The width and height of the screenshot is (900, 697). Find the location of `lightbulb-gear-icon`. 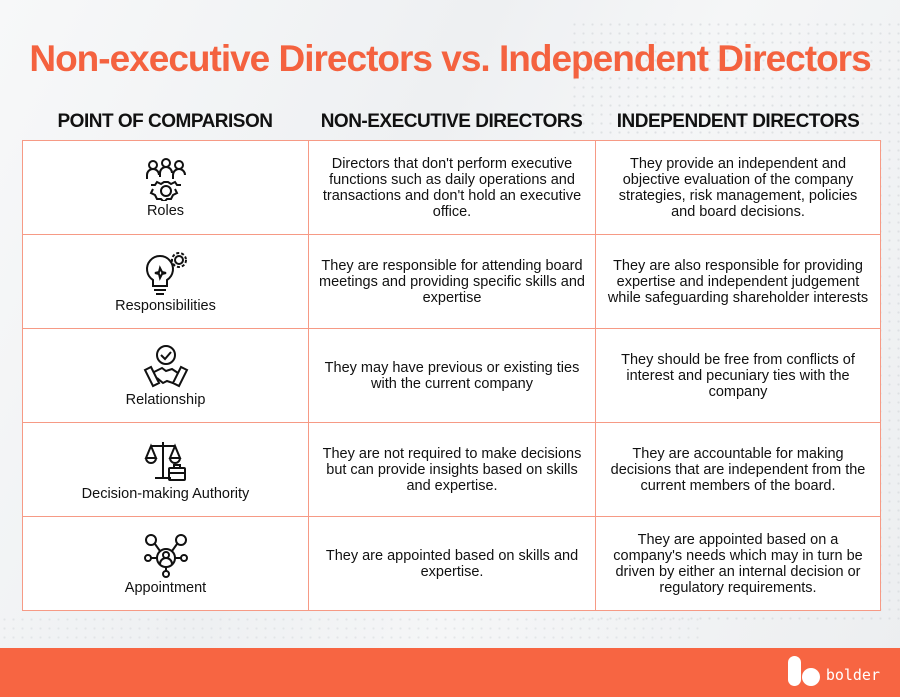

lightbulb-gear-icon is located at coordinates (166, 273).